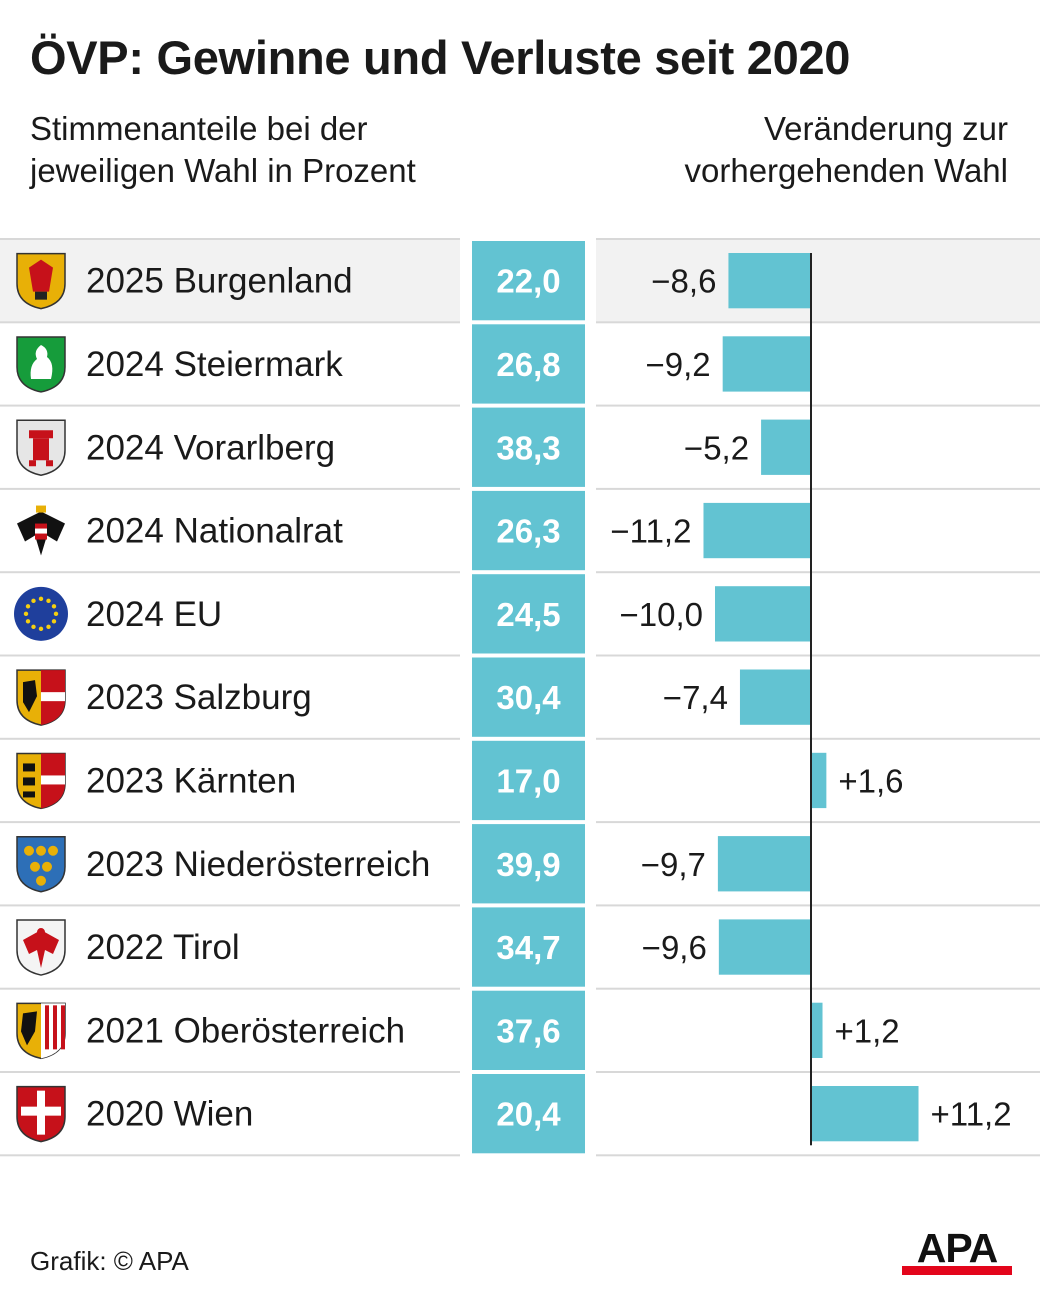  What do you see at coordinates (716, 447) in the screenshot?
I see `change-label: −5,2` at bounding box center [716, 447].